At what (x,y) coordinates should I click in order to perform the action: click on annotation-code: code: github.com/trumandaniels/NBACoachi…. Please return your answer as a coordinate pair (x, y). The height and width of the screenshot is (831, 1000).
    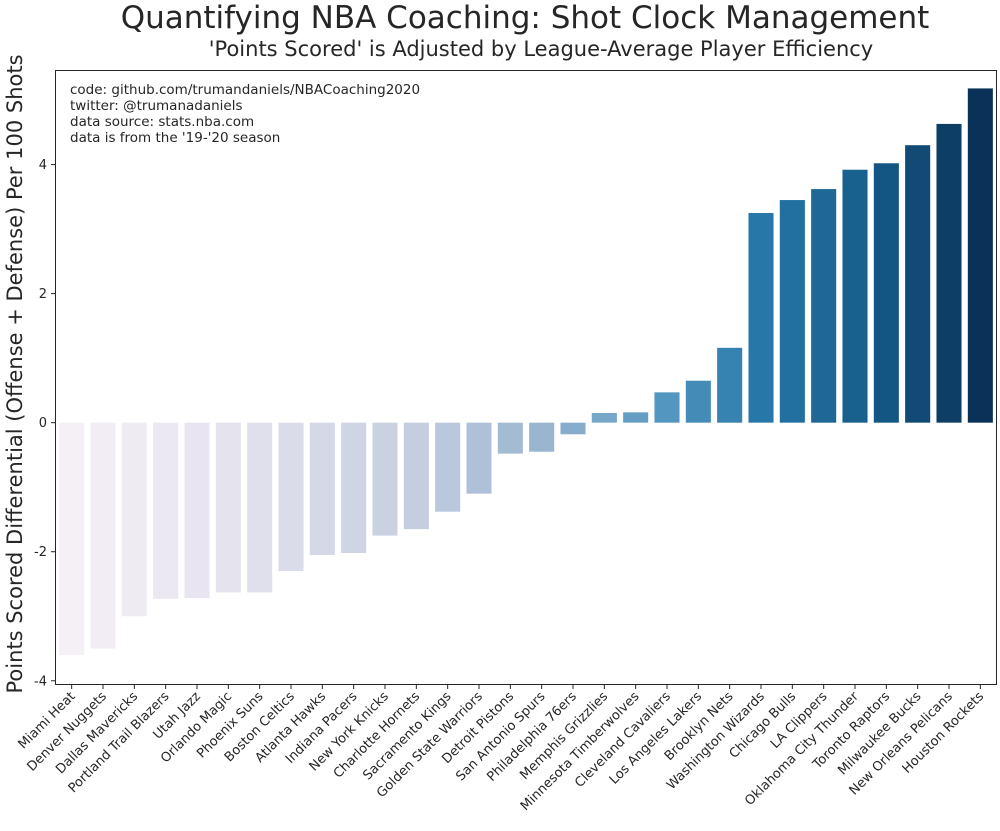
    Looking at the image, I should click on (245, 90).